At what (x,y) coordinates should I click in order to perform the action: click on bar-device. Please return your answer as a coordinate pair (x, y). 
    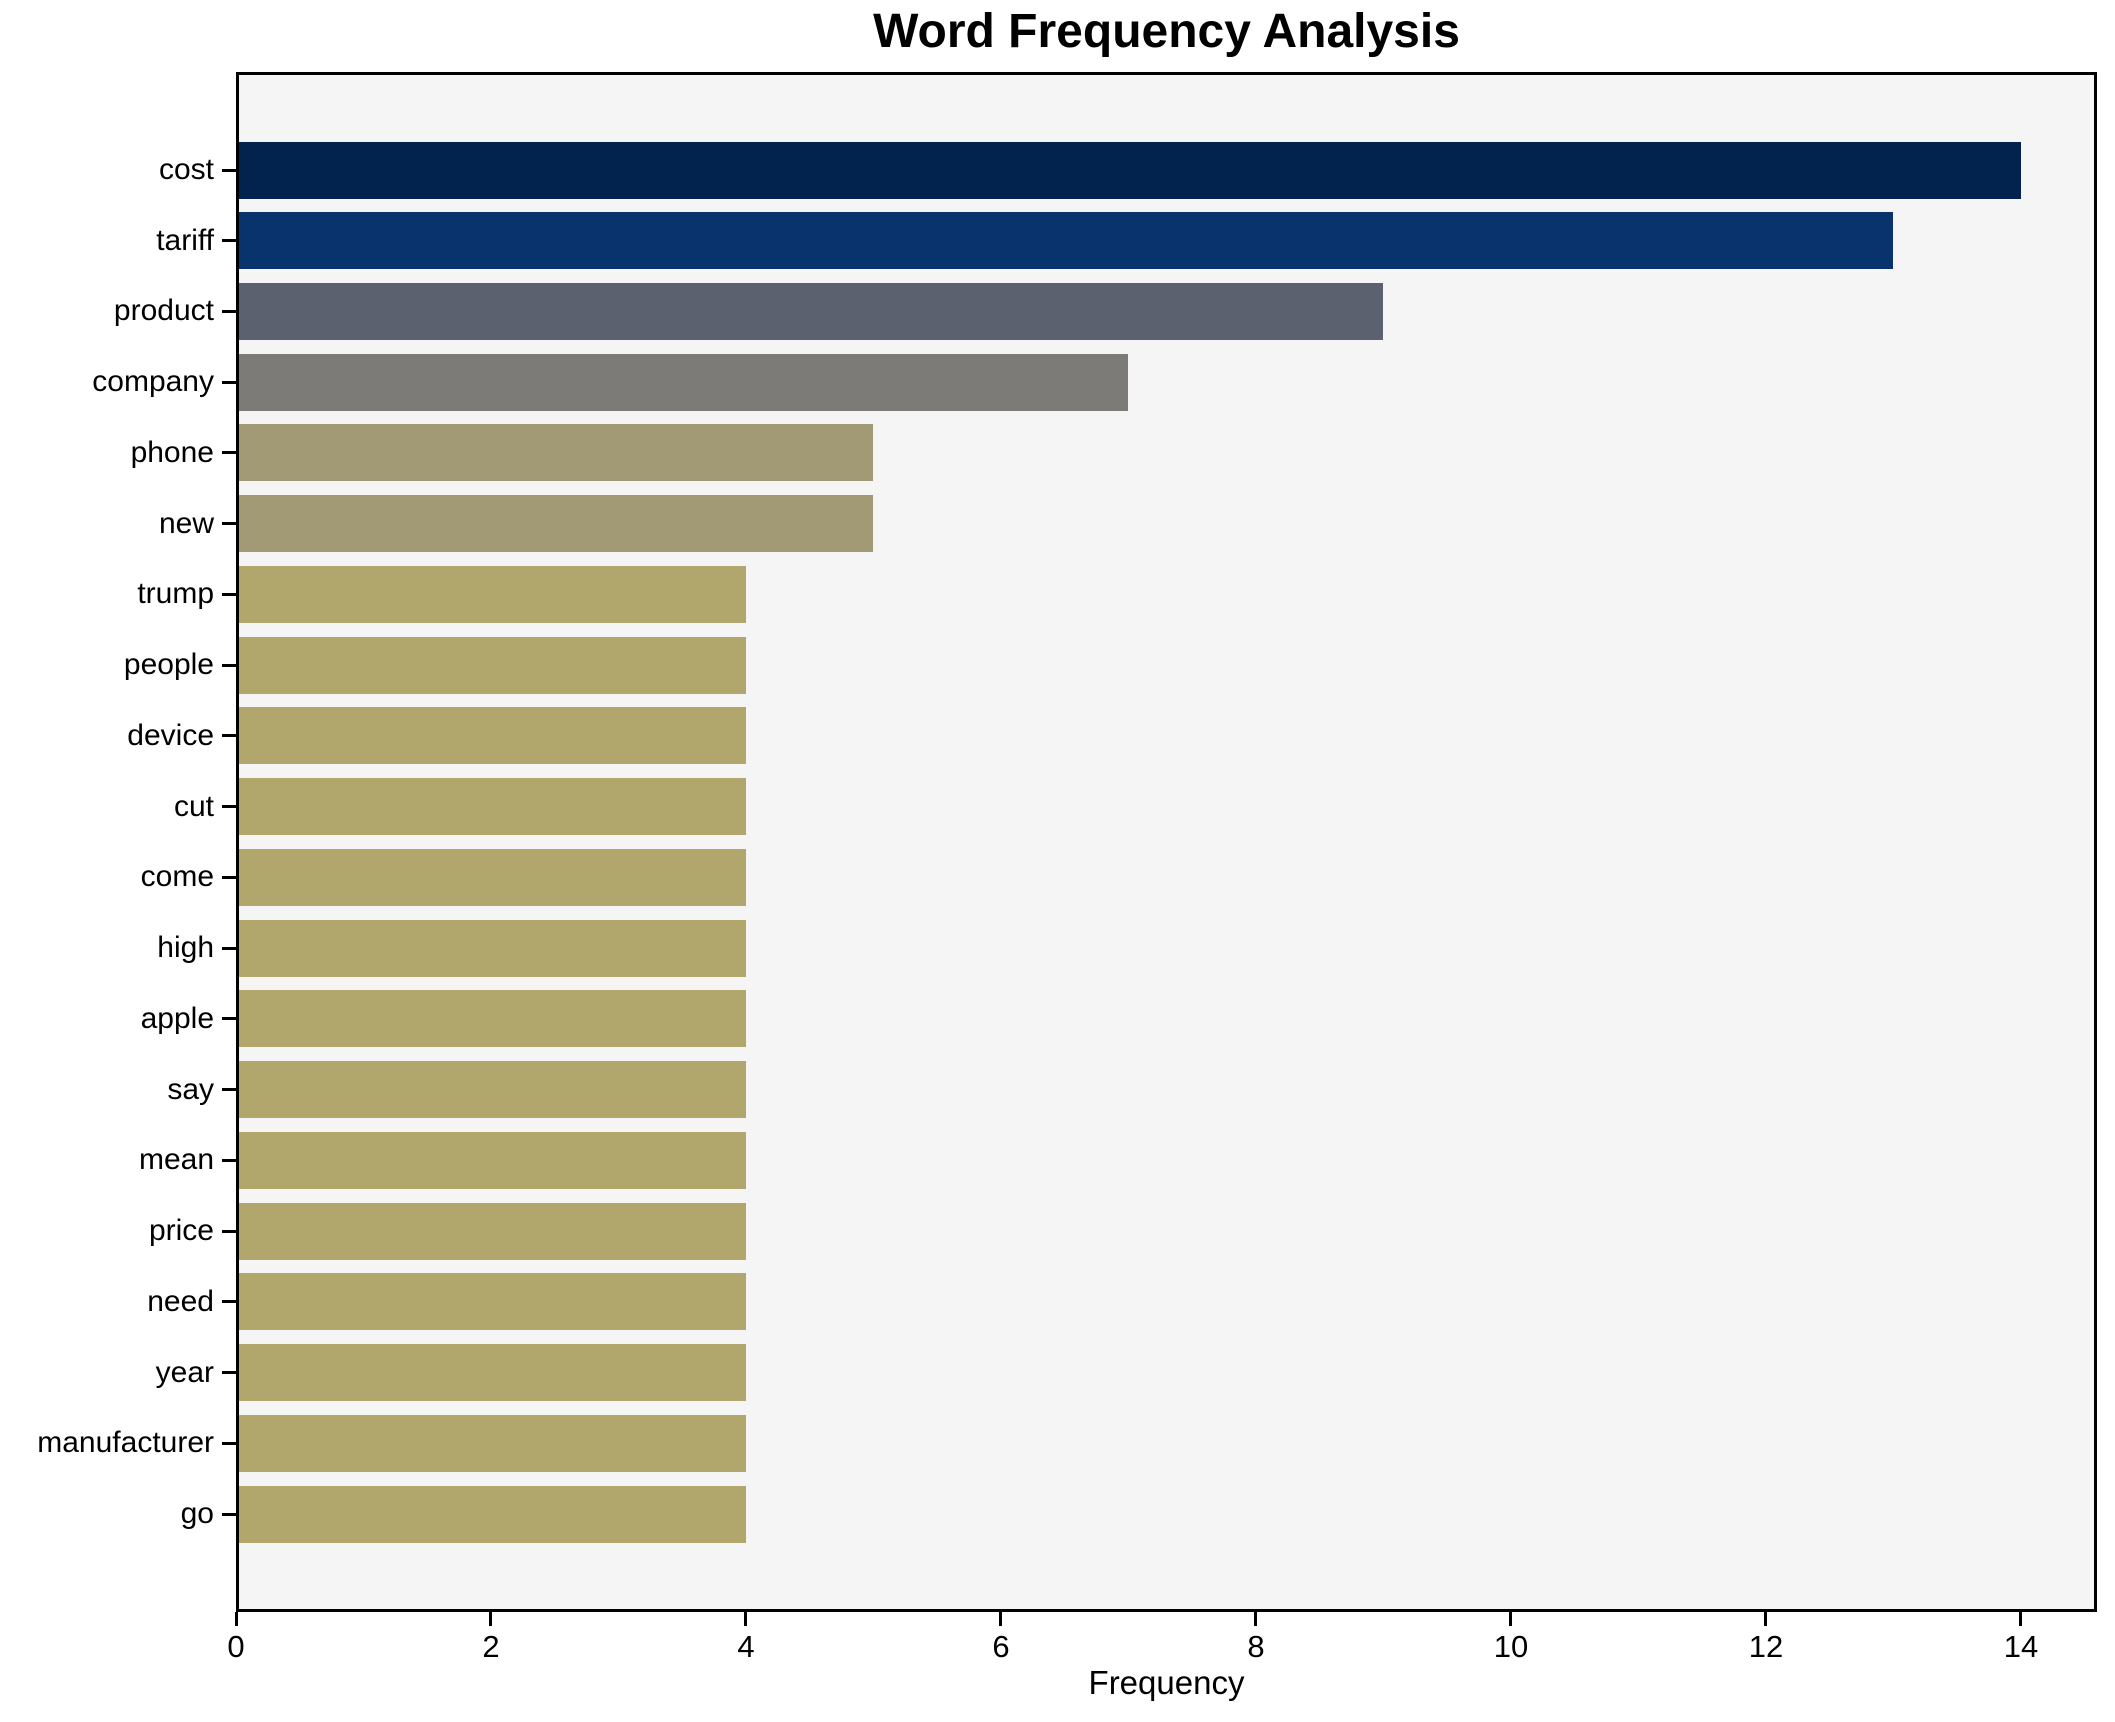
    Looking at the image, I should click on (491, 735).